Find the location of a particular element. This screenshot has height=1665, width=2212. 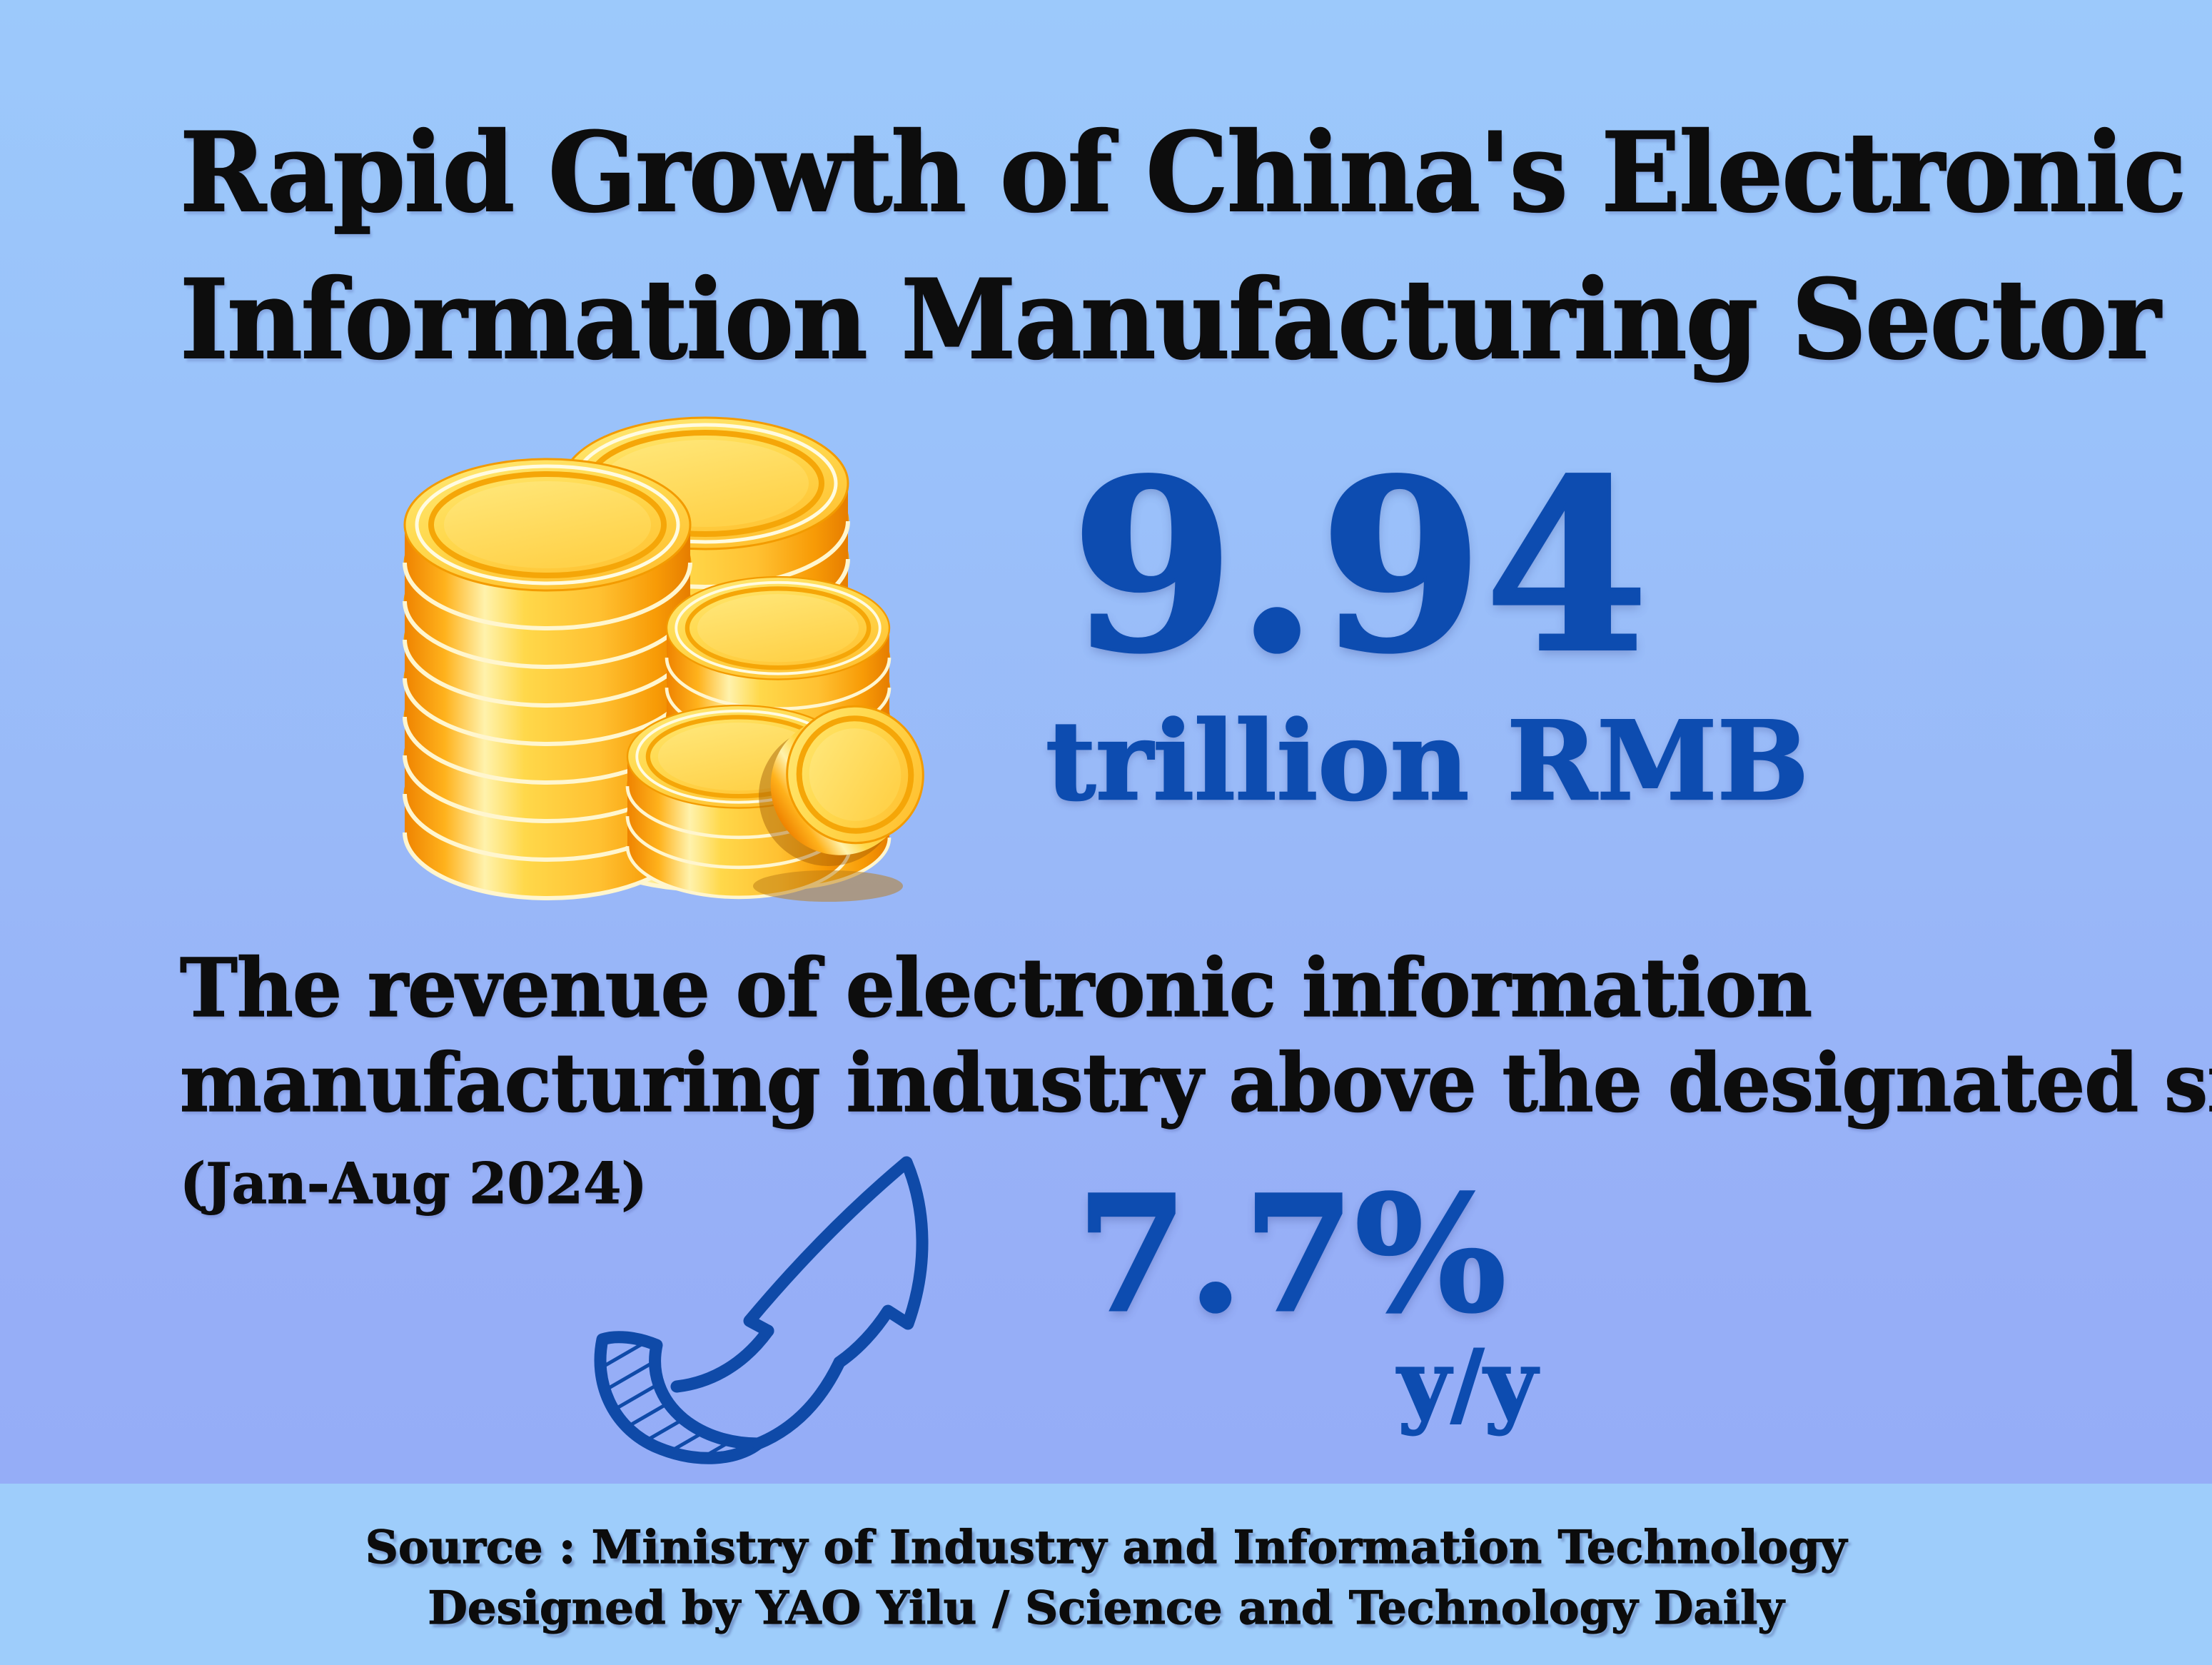

title-line-2: Information Manufacturing Sector is located at coordinates (1170, 320).